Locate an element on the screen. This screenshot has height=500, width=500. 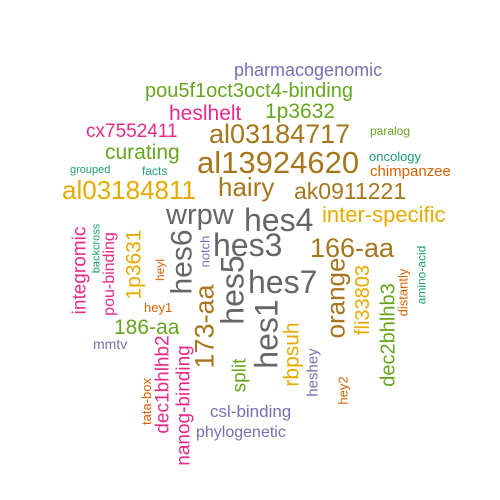
word: dec1bhlhb2 is located at coordinates (163, 384).